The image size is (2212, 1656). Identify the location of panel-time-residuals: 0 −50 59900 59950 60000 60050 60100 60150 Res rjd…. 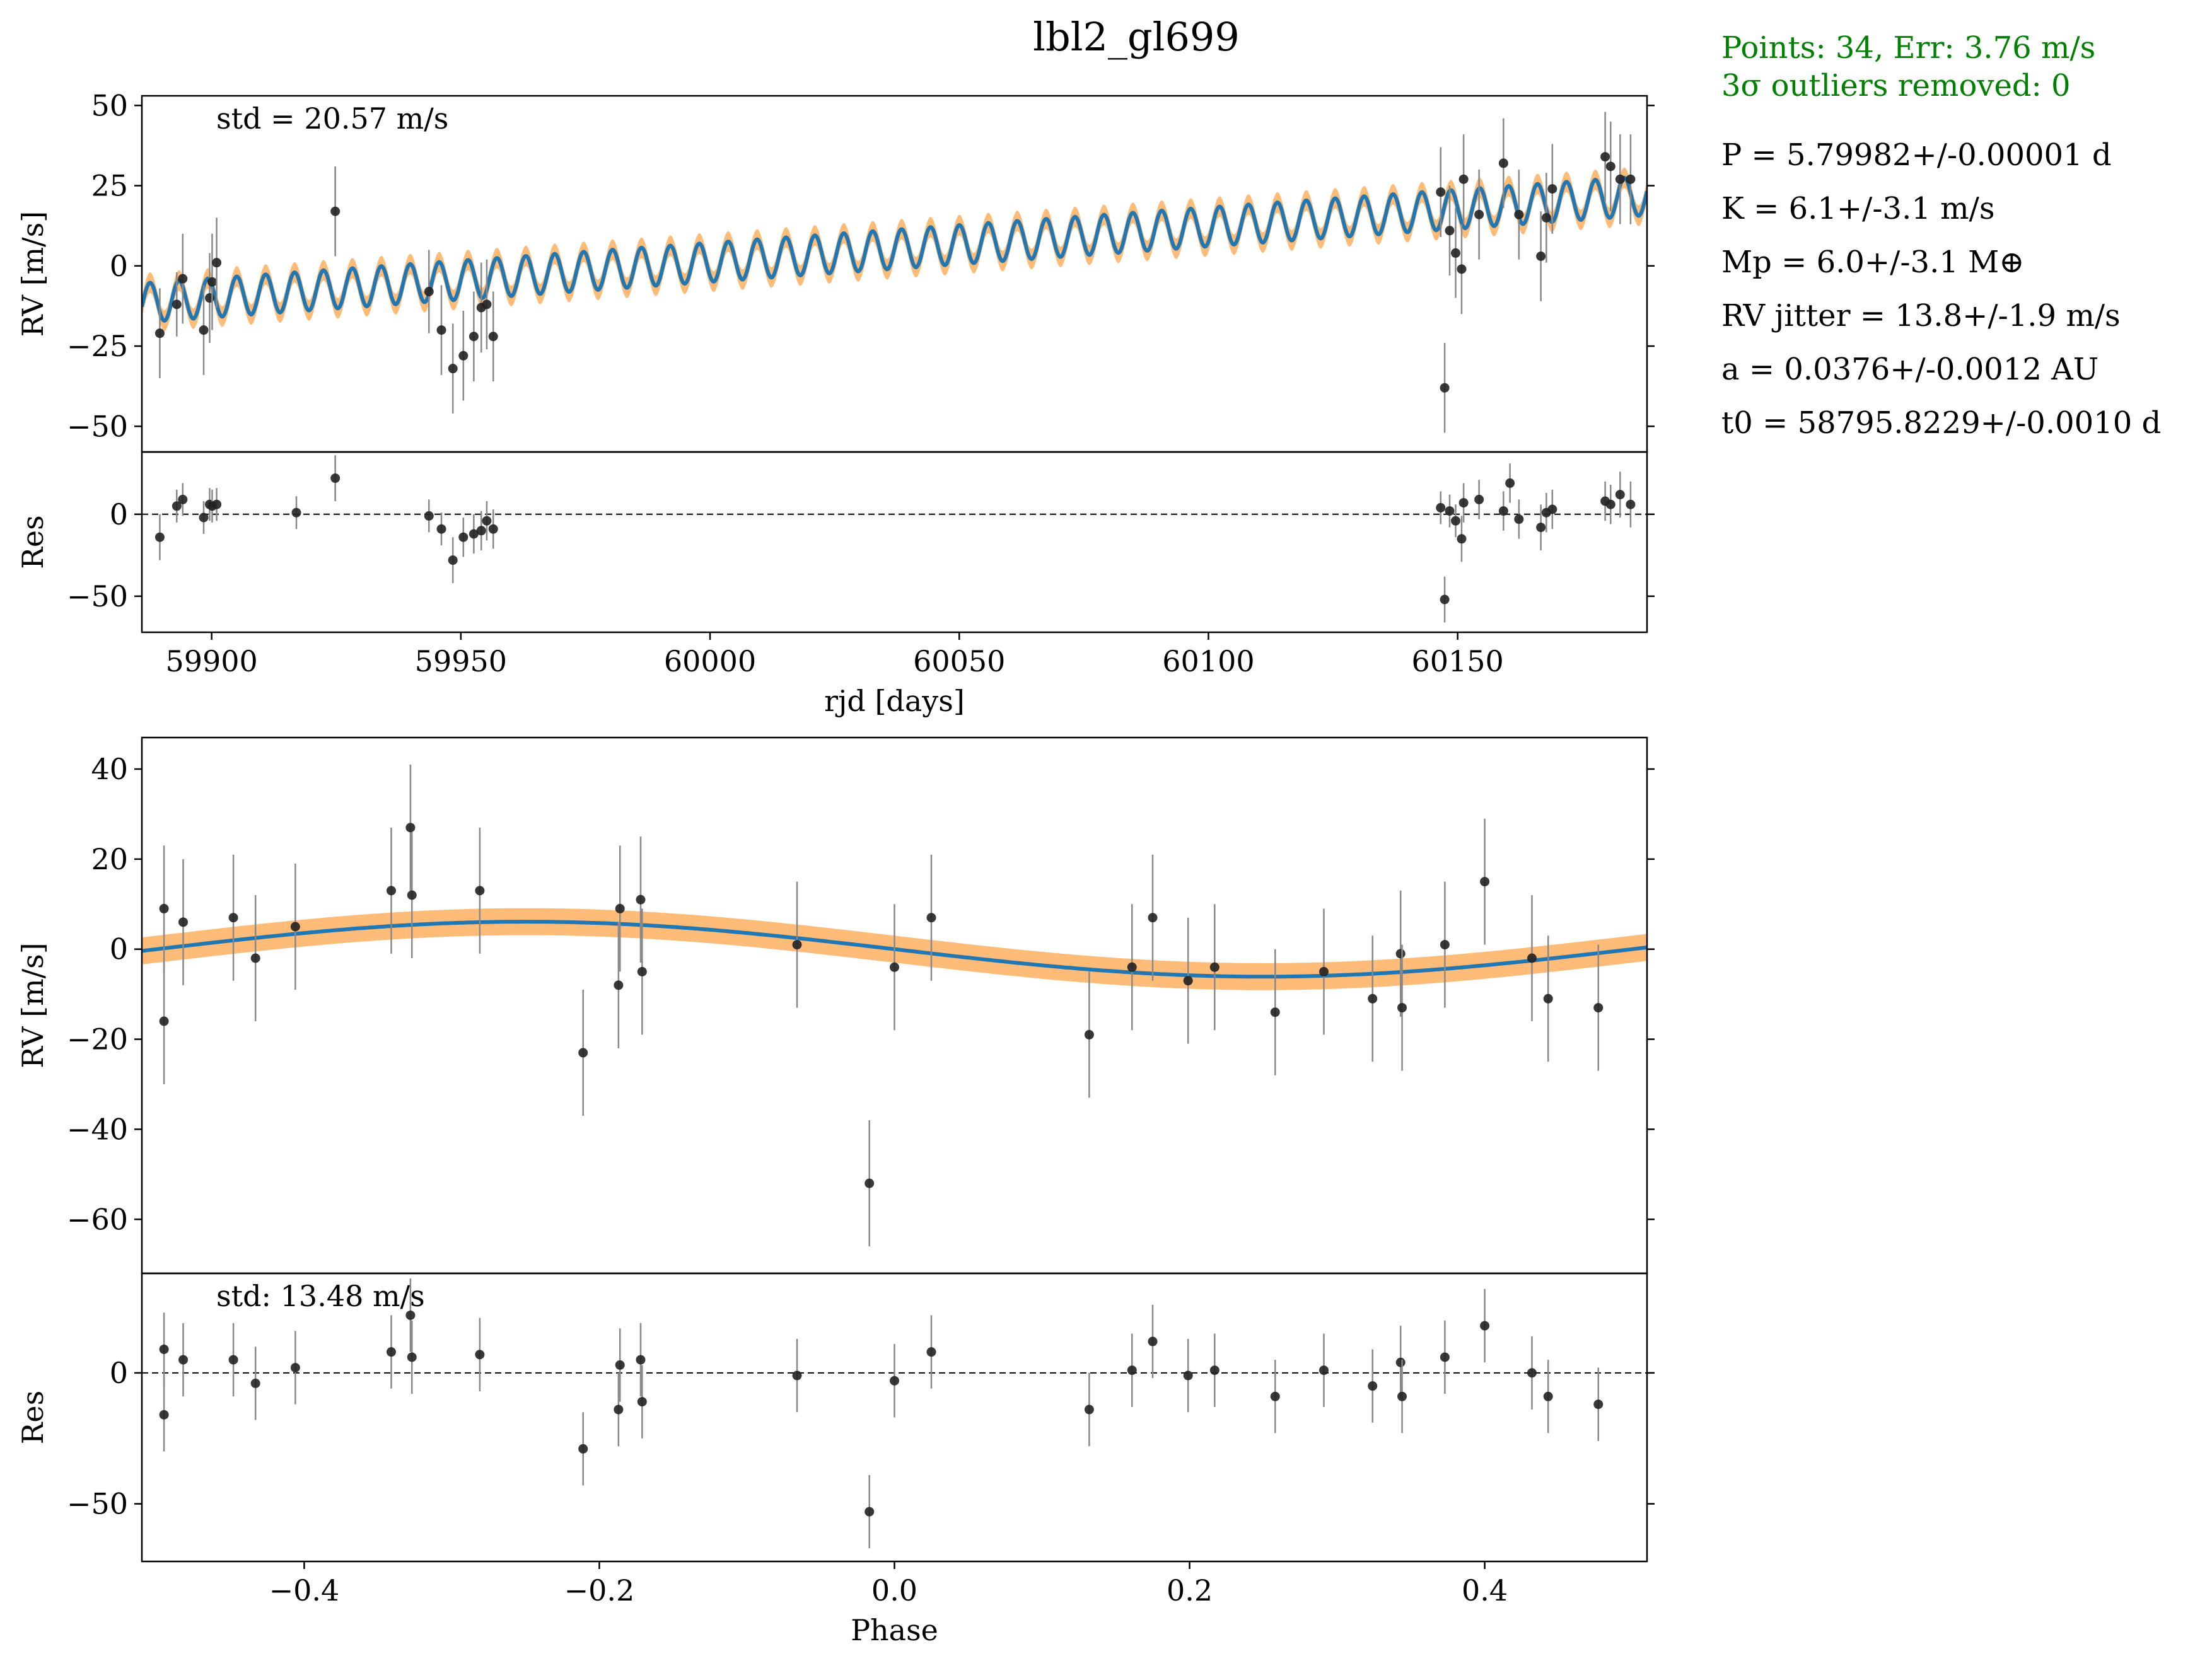
(835, 584).